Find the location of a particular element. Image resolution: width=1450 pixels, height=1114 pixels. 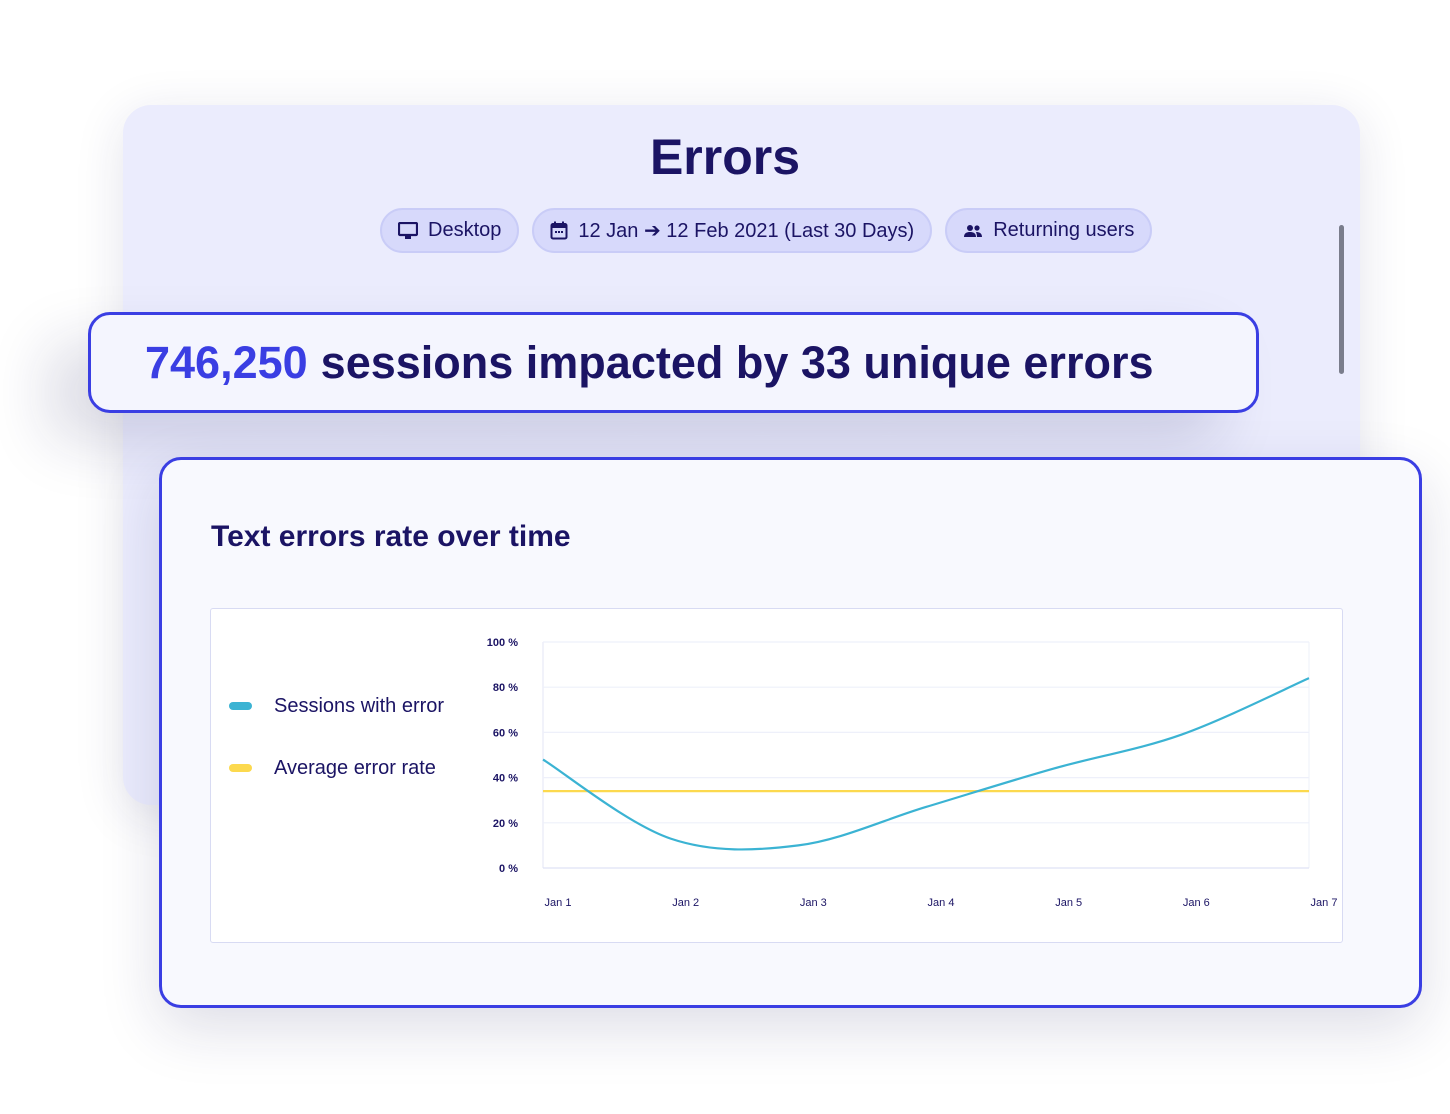

y-tick-label: 60 % is located at coordinates (505, 733).